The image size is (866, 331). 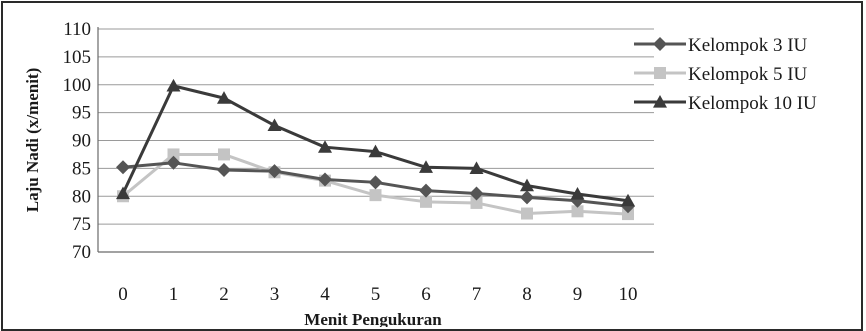 I want to click on legend-item-kelompok-5-iu: Kelompok 5 IU, so click(x=721, y=74).